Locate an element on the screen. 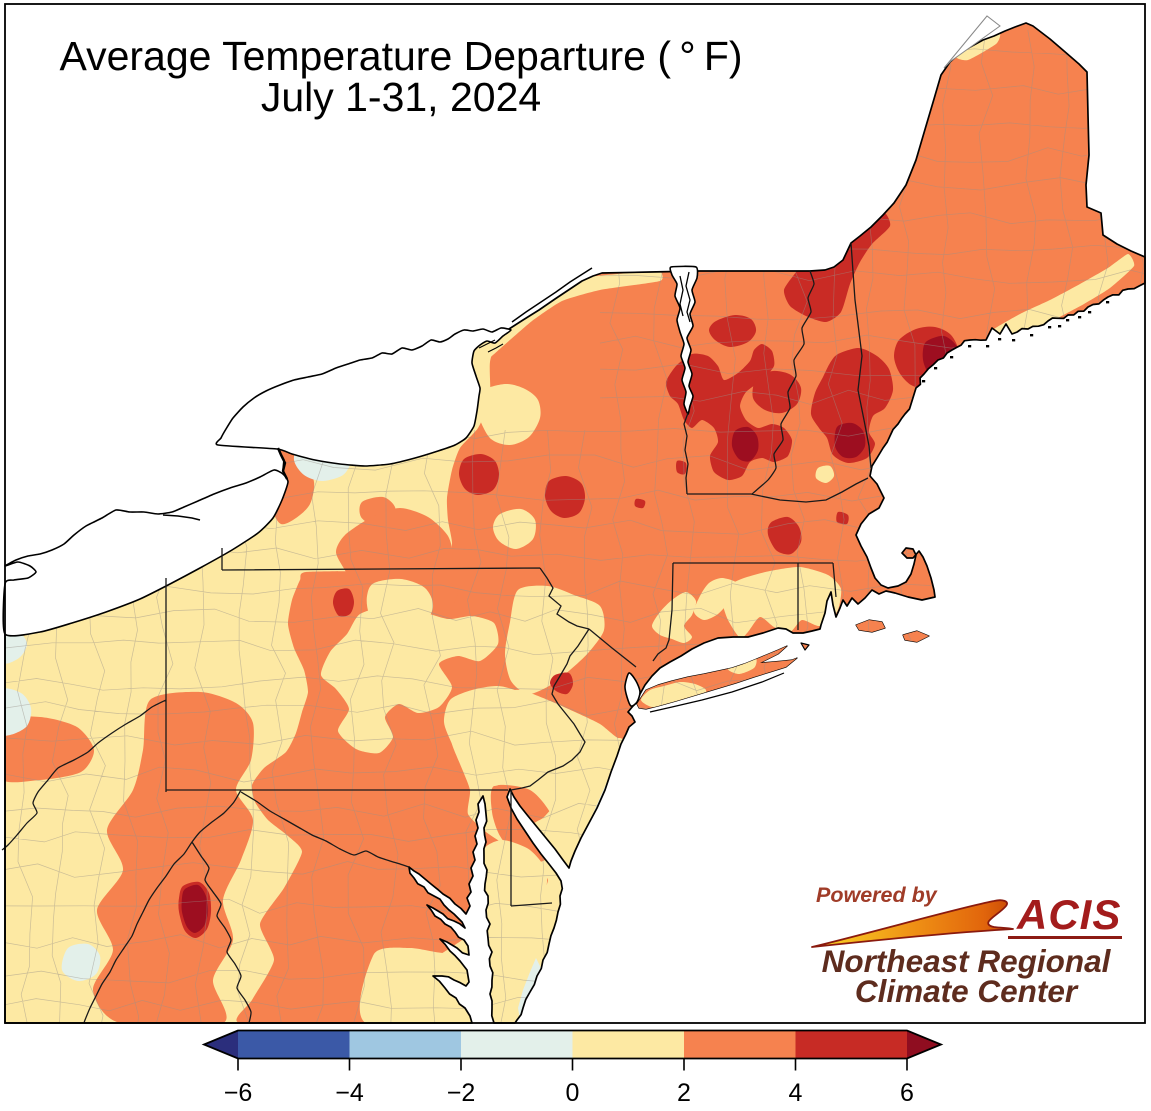  svg-text: 2 is located at coordinates (684, 1093).